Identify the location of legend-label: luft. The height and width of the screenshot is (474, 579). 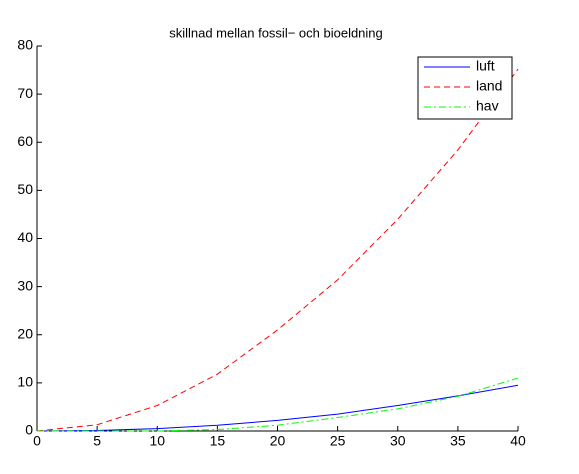
(485, 66).